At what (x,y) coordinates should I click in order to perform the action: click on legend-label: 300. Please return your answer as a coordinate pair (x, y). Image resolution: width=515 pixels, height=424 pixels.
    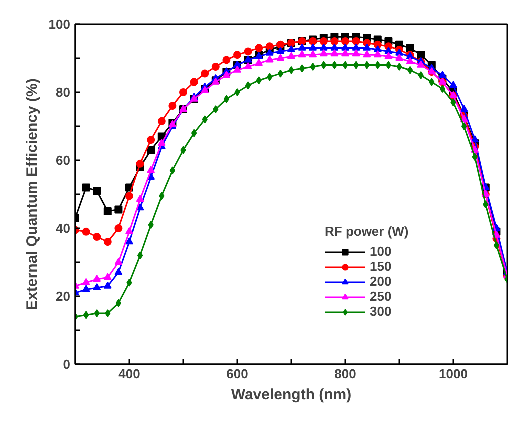
    Looking at the image, I should click on (381, 311).